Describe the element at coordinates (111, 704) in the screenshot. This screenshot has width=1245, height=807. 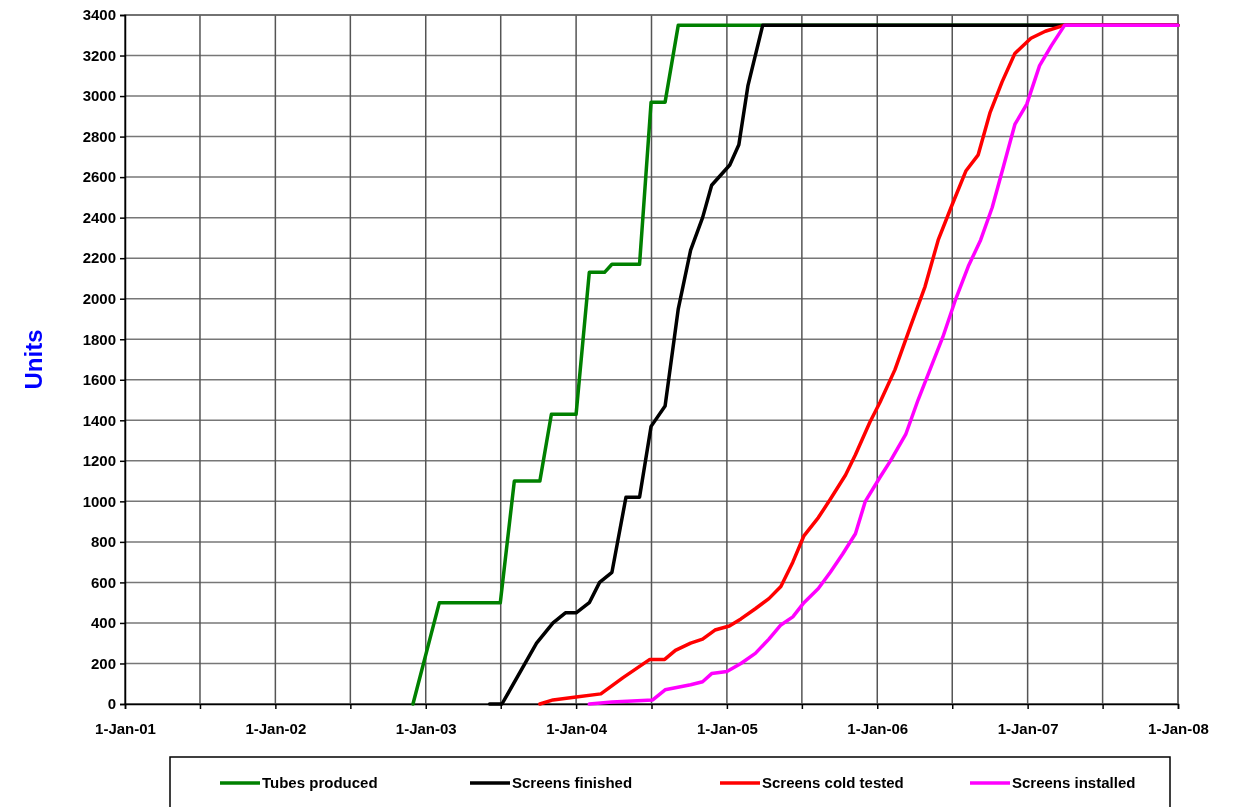
I see `y-tick-label: 0` at that location.